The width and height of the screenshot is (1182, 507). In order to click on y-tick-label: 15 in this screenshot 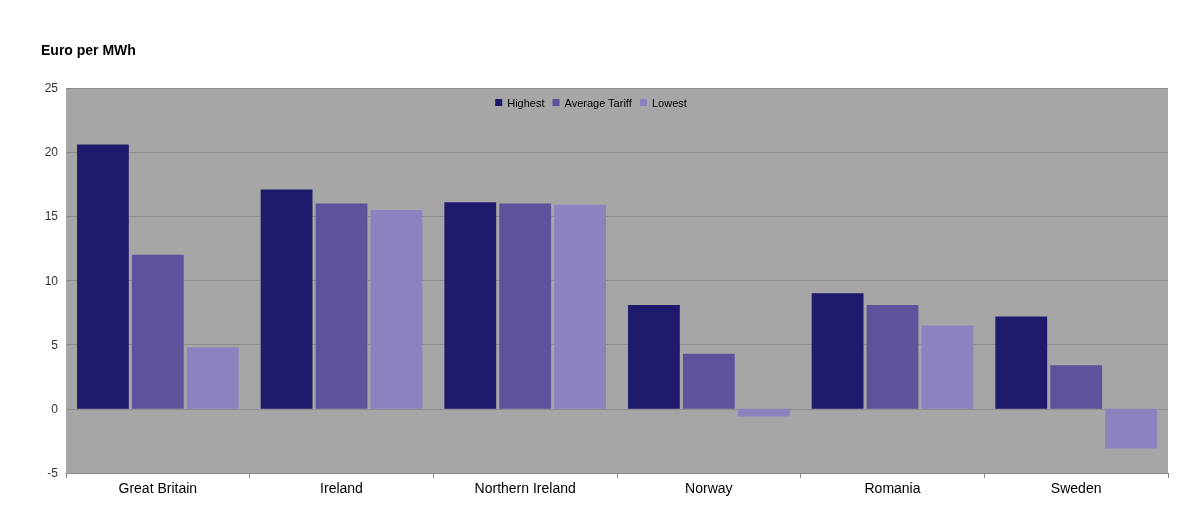, I will do `click(51, 216)`.